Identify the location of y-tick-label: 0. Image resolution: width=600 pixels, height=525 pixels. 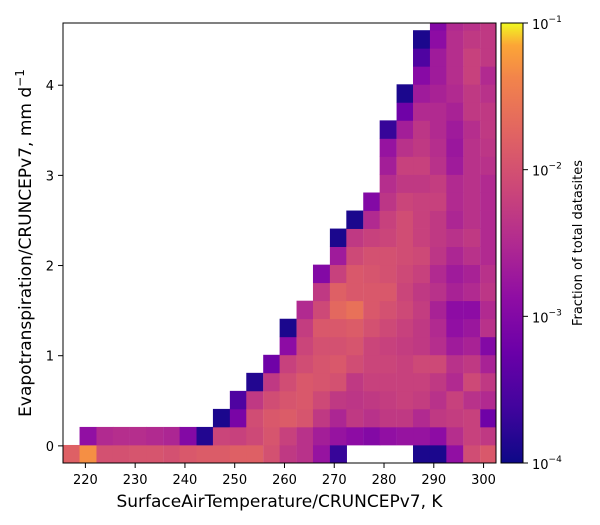
(50, 447).